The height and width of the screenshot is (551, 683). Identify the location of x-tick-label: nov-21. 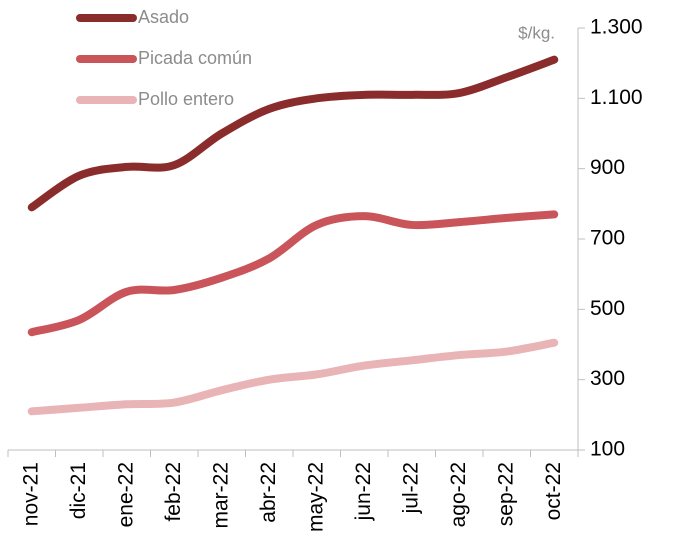
(30, 494).